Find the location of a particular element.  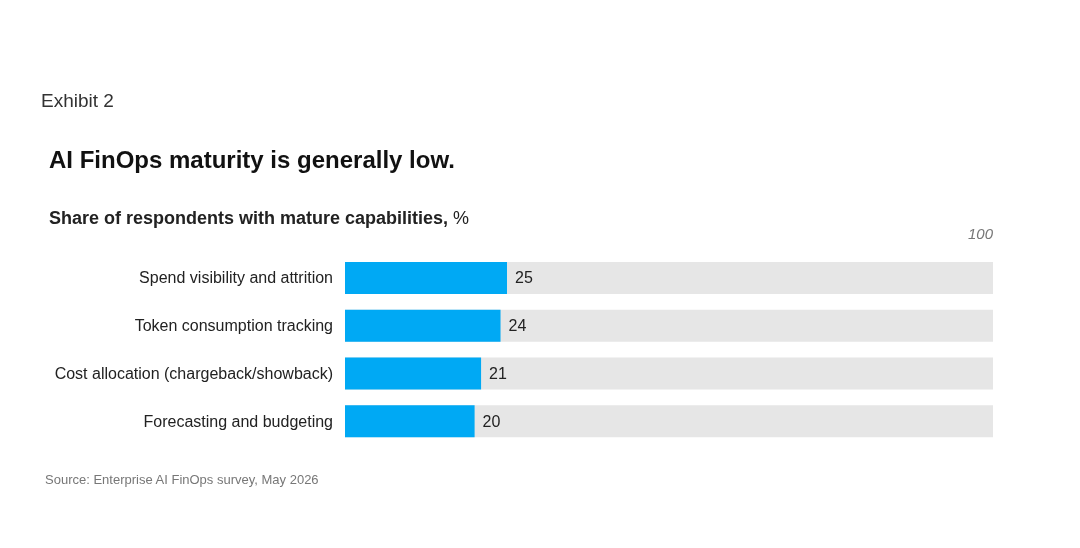

data-label: 20 is located at coordinates (491, 421).